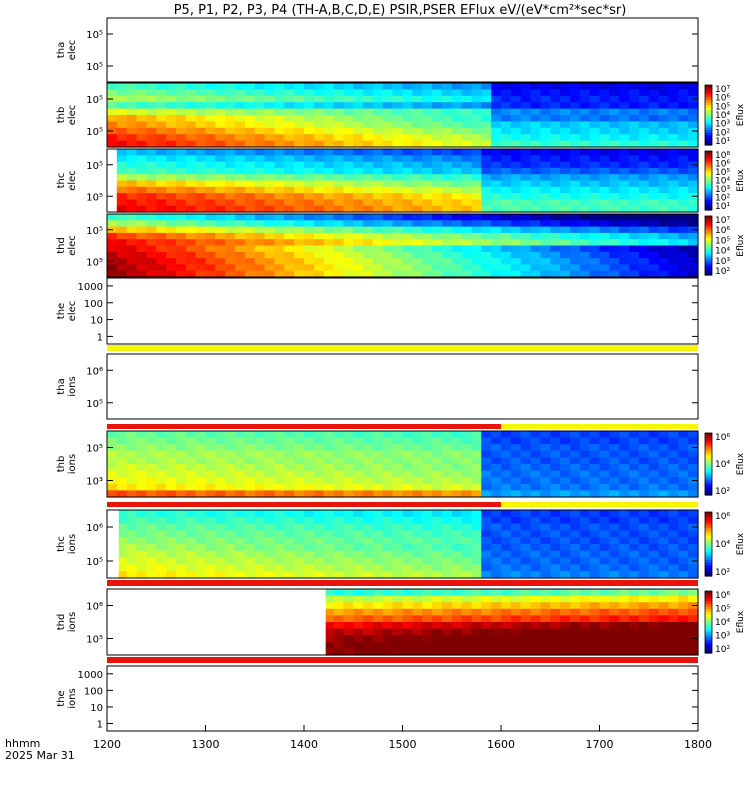 This screenshot has height=800, width=750. I want to click on y-tick-label: 10⁵, so click(94, 231).